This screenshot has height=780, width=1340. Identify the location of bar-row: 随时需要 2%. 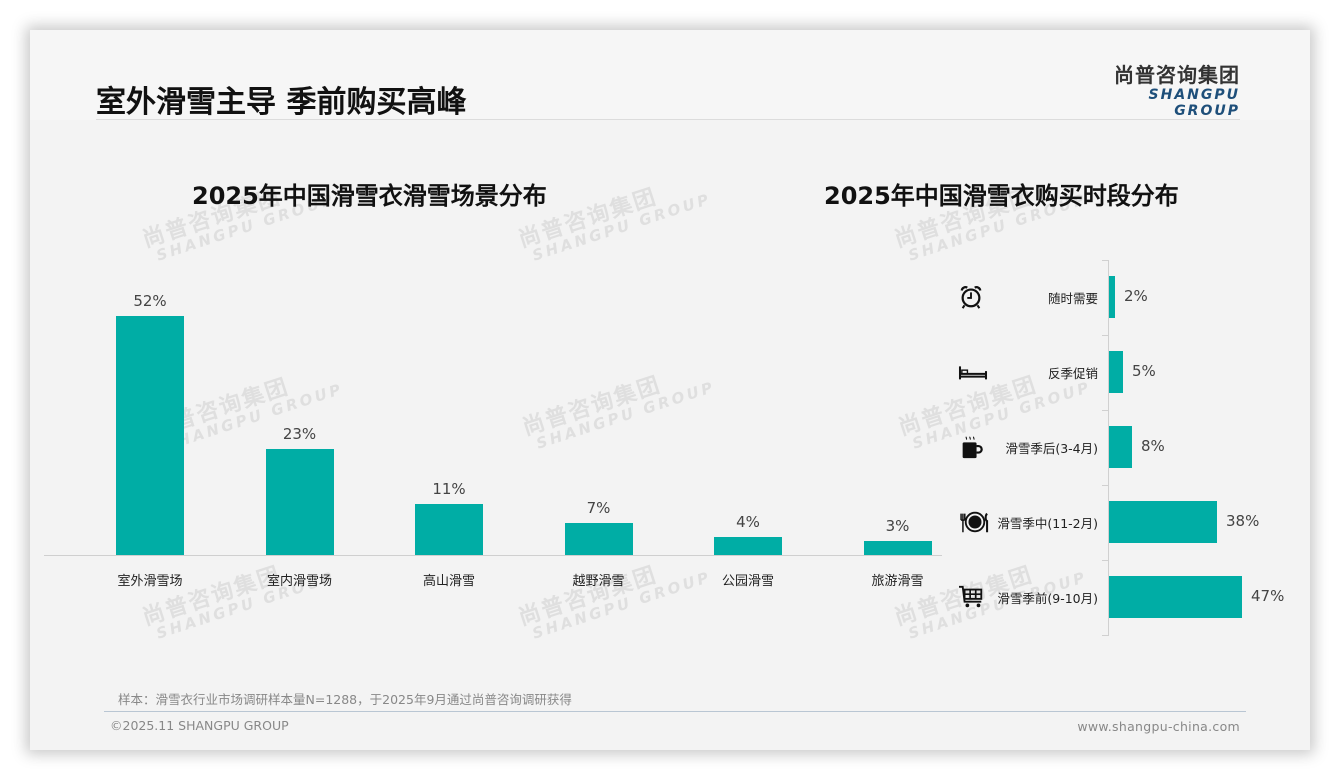
(1130, 297).